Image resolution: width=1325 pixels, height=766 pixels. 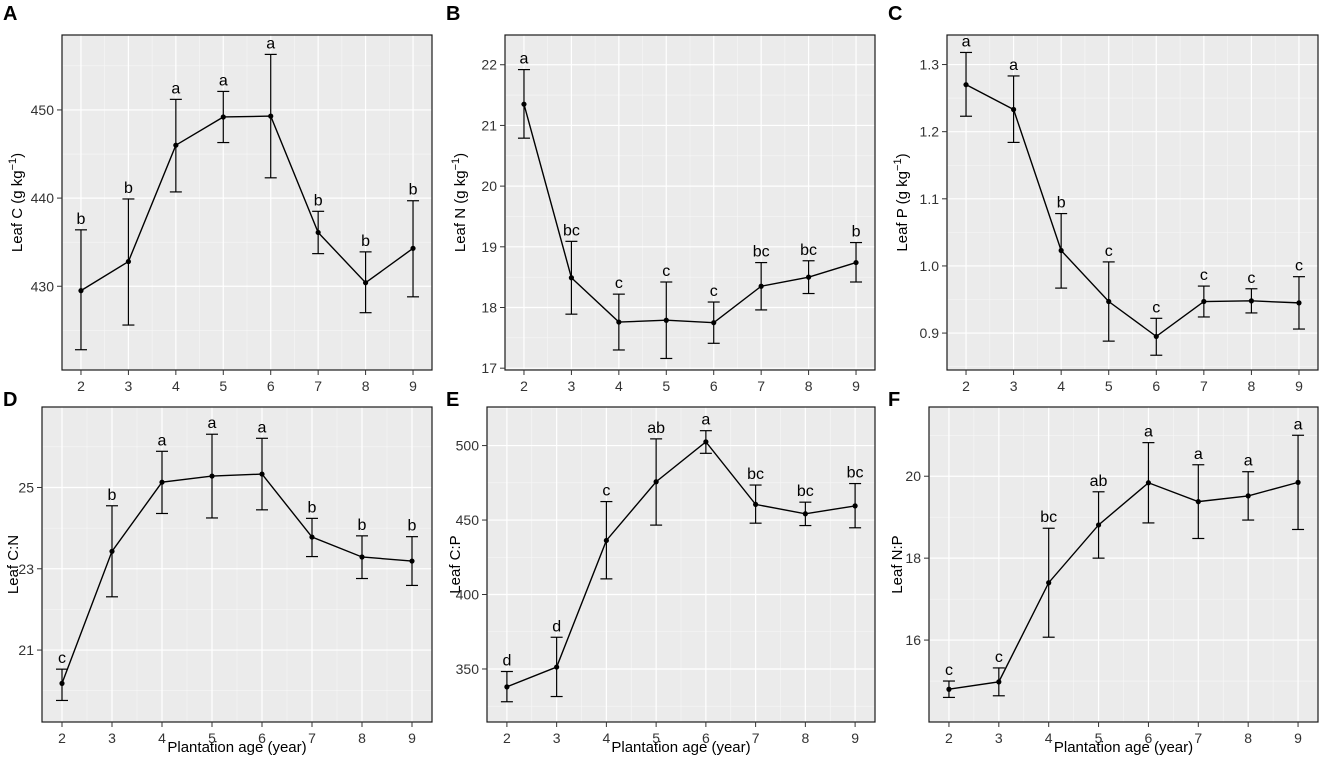 I want to click on panel-E-x-tick-label: 8, so click(x=805, y=738).